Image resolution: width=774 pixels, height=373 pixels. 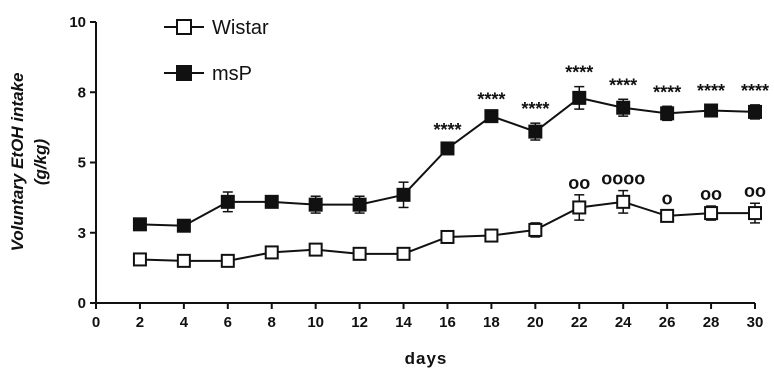 What do you see at coordinates (232, 74) in the screenshot?
I see `legend-label-msp: msP` at bounding box center [232, 74].